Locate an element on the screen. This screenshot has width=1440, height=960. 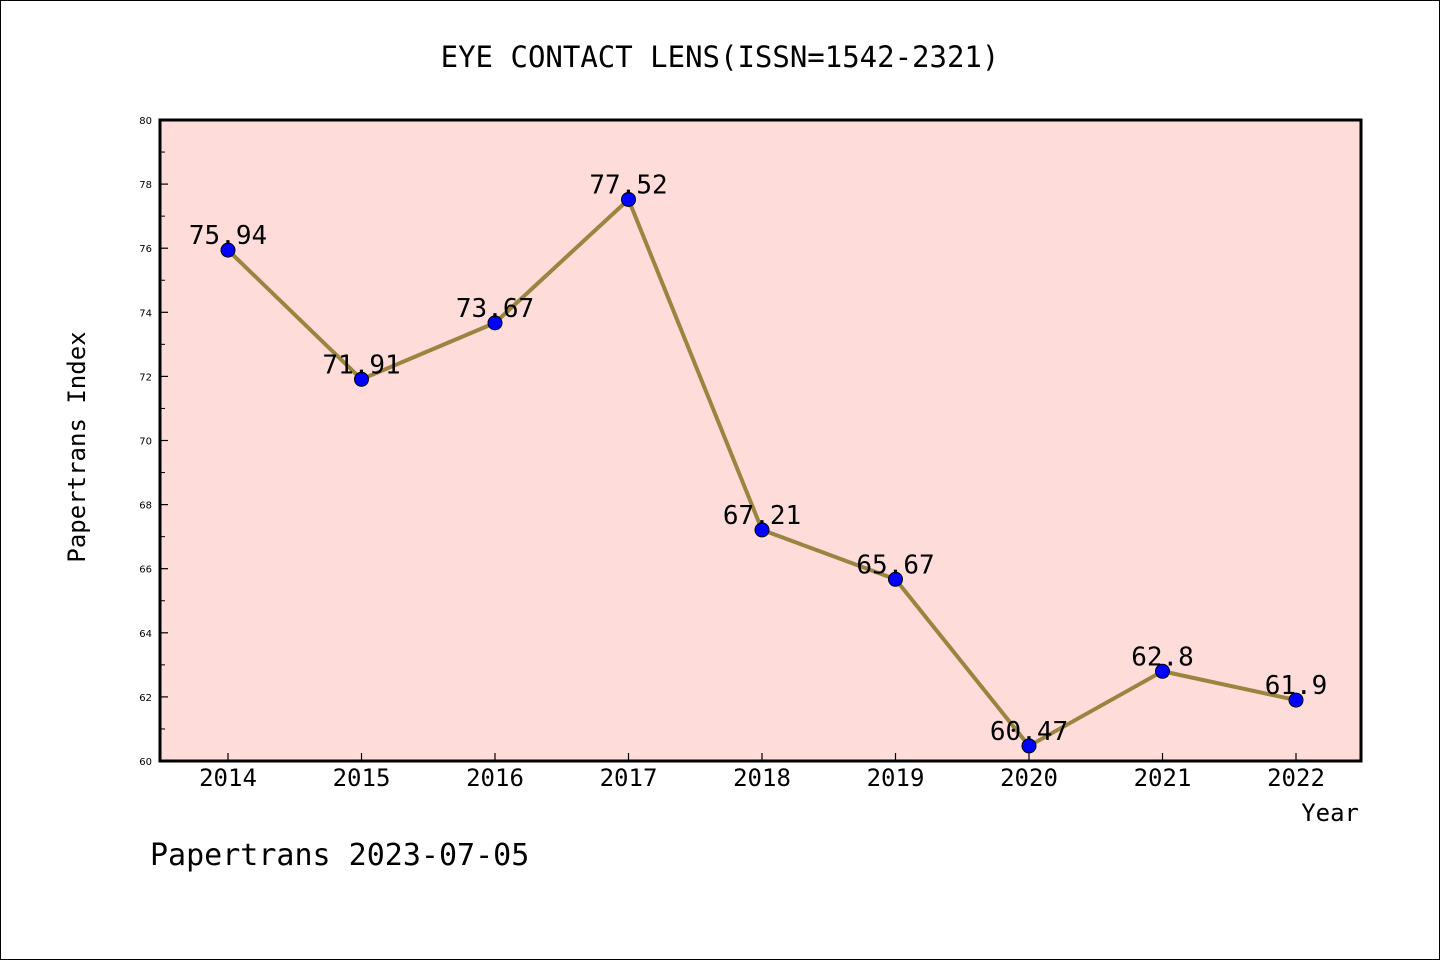
x-tick-label: 2018 is located at coordinates (762, 778).